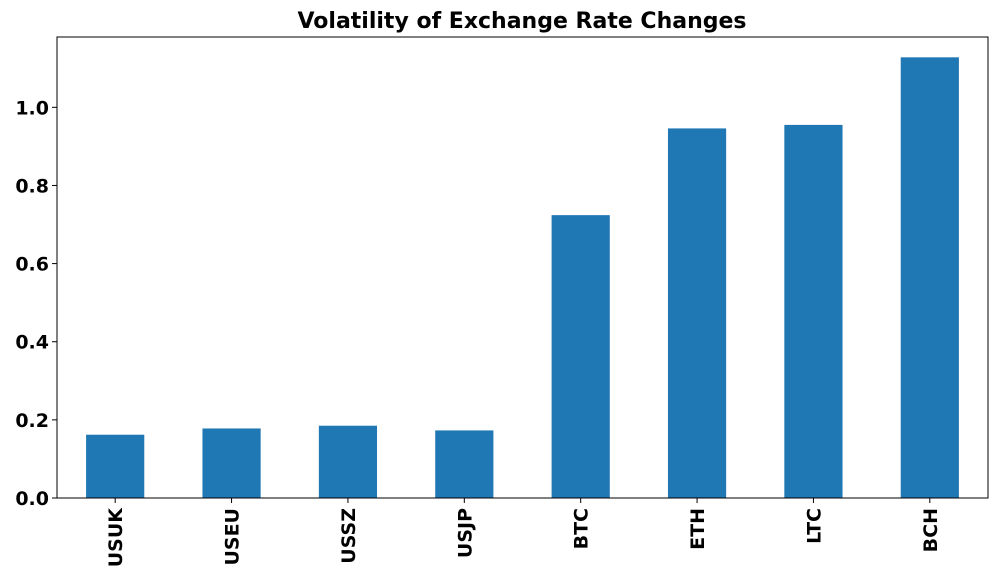  What do you see at coordinates (814, 526) in the screenshot?
I see `x-tick-label: LTC` at bounding box center [814, 526].